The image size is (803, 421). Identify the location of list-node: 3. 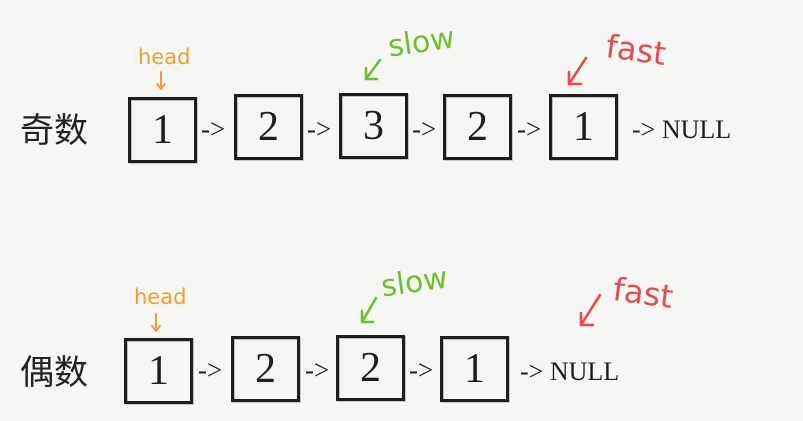
(373, 126).